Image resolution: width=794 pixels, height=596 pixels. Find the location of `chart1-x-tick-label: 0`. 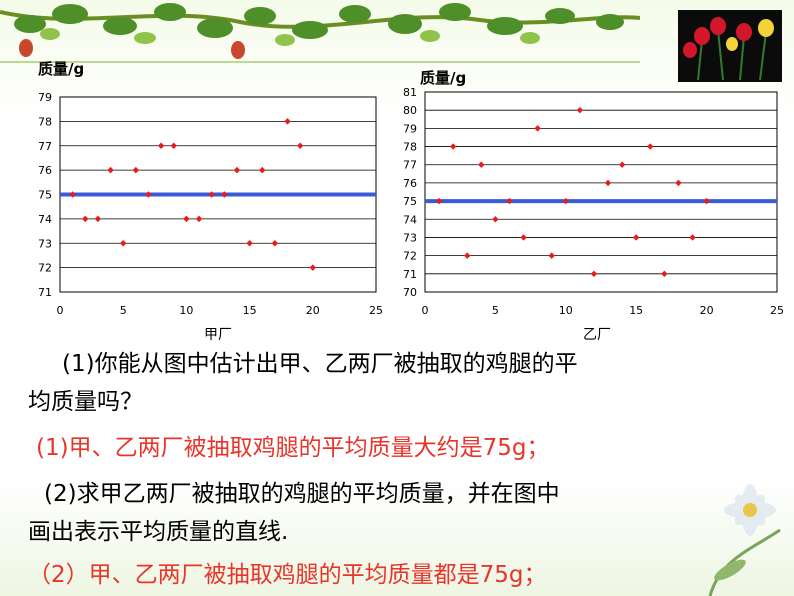

chart1-x-tick-label: 0 is located at coordinates (60, 310).